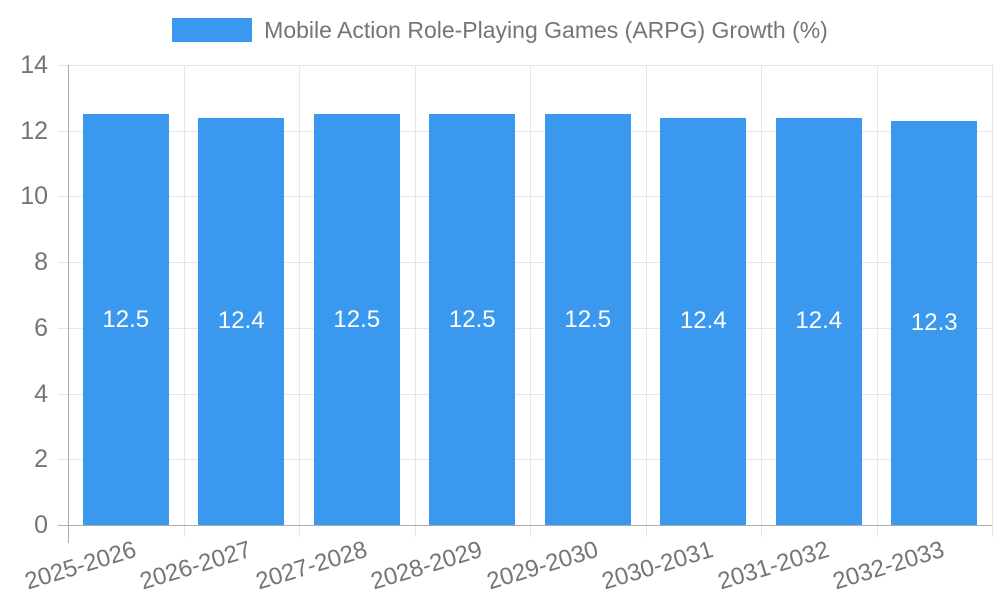 The width and height of the screenshot is (1000, 600). What do you see at coordinates (427, 566) in the screenshot?
I see `x-tick-label: 2028-2029` at bounding box center [427, 566].